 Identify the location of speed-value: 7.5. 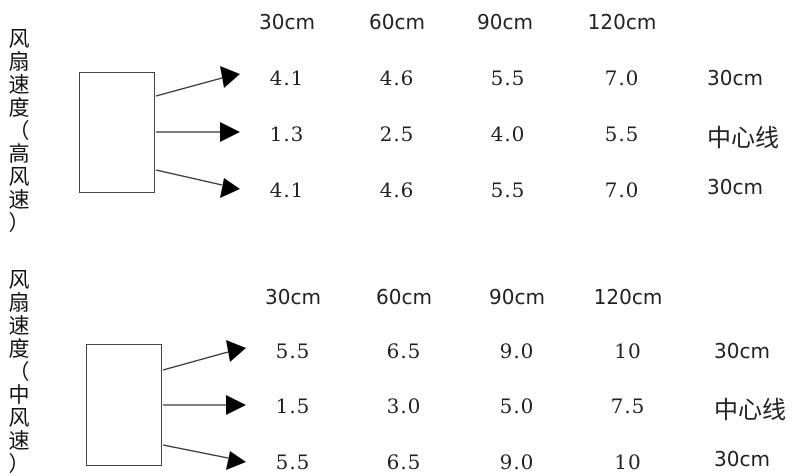
(628, 406).